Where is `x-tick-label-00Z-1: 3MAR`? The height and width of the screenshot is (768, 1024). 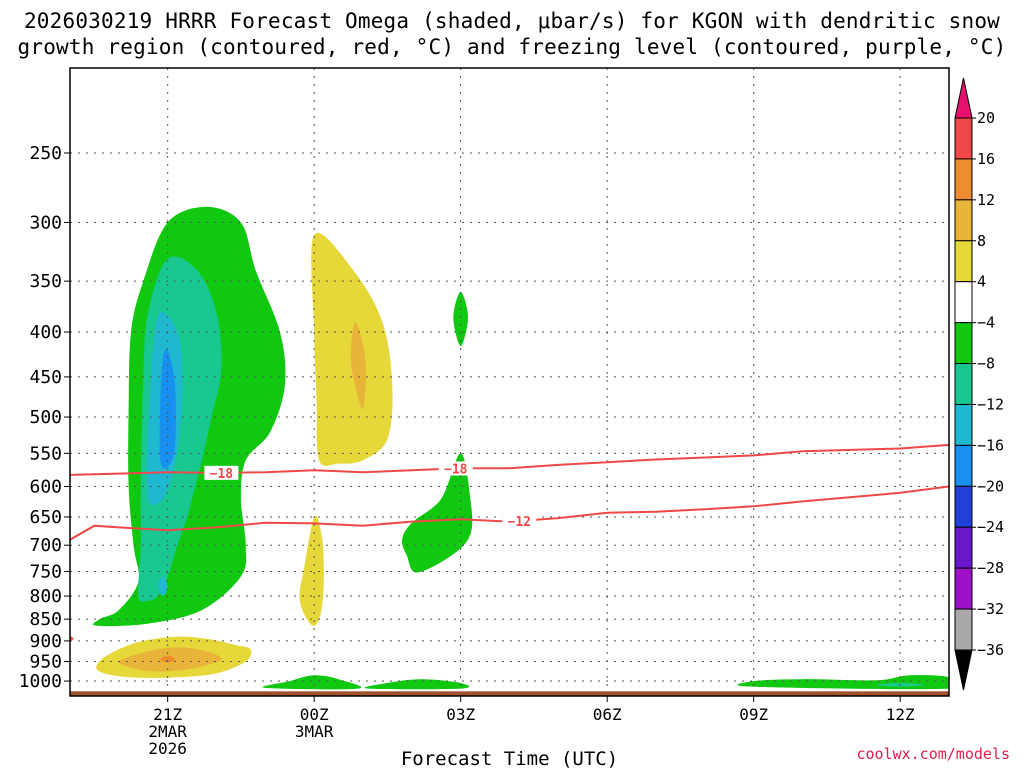 x-tick-label-00Z-1: 3MAR is located at coordinates (314, 731).